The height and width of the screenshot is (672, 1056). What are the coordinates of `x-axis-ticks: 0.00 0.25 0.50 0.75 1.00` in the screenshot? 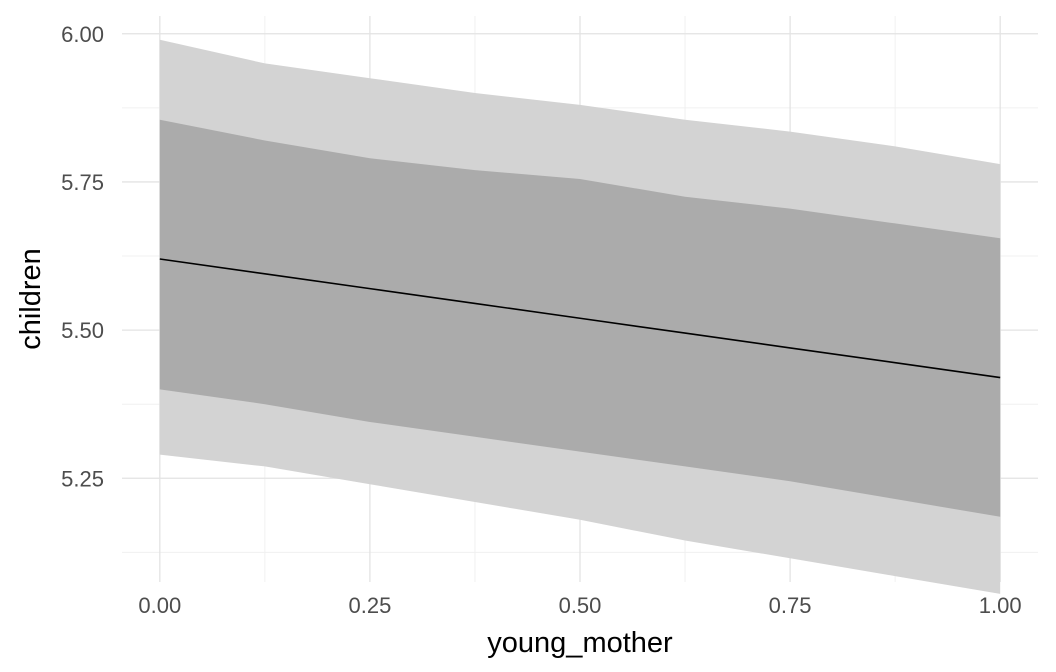 It's located at (579, 605).